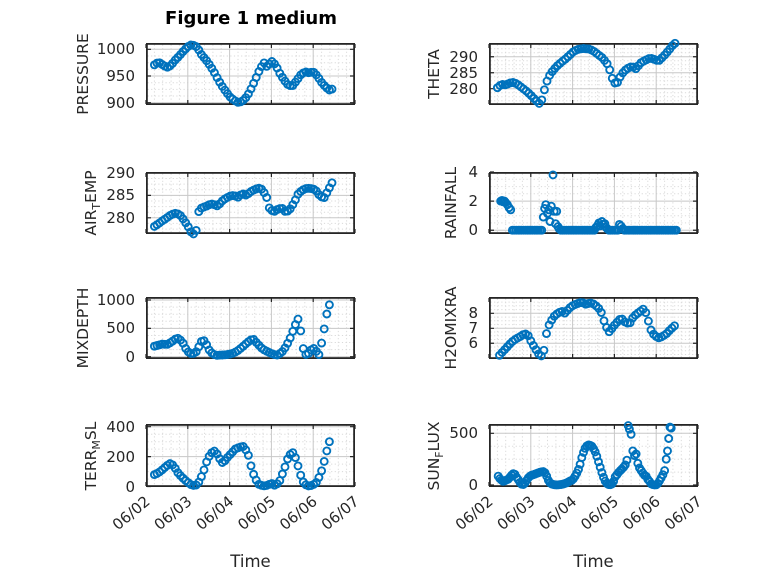  What do you see at coordinates (243, 208) in the screenshot?
I see `air-temp-data-series` at bounding box center [243, 208].